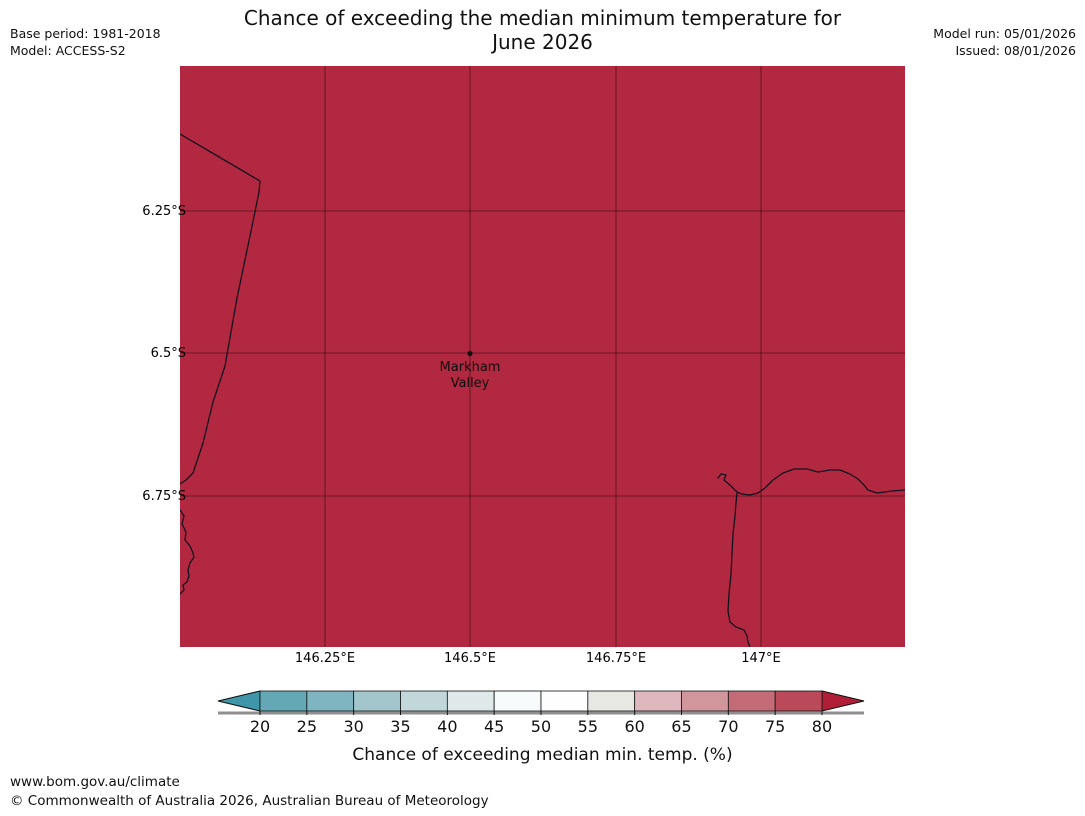 The width and height of the screenshot is (1085, 816). What do you see at coordinates (353, 726) in the screenshot?
I see `colorbar-tick-label: 30` at bounding box center [353, 726].